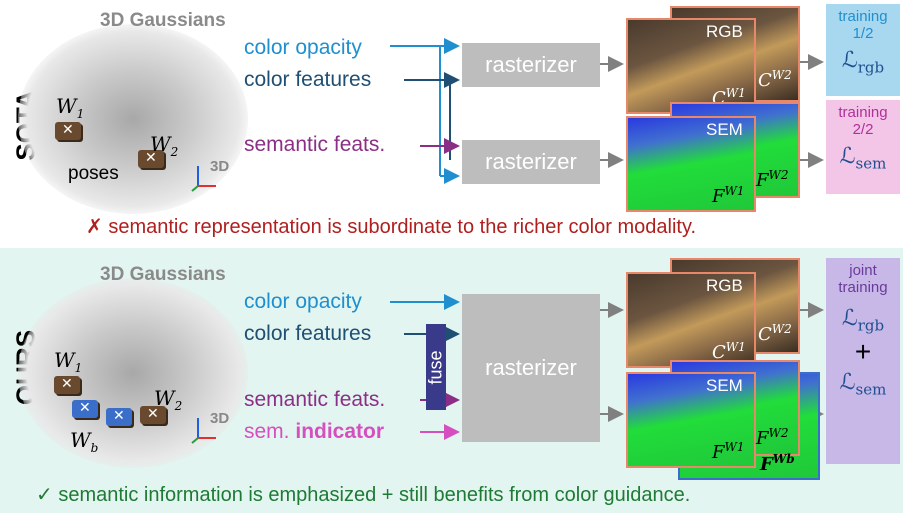 The height and width of the screenshot is (513, 903). I want to click on rasterizer-bottom: rasterizer, so click(531, 162).